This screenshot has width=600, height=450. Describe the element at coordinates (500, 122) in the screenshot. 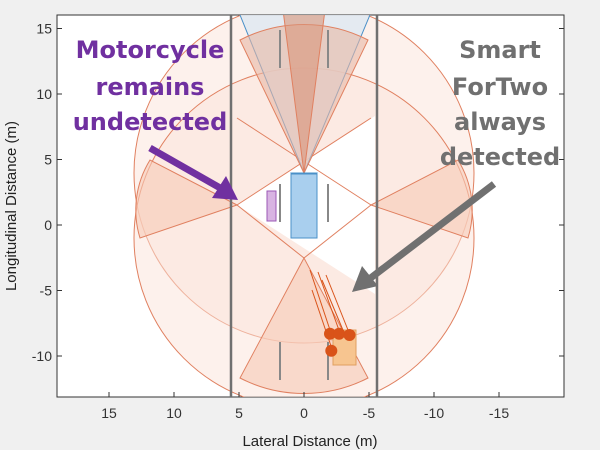

I see `svg-text: always` at that location.